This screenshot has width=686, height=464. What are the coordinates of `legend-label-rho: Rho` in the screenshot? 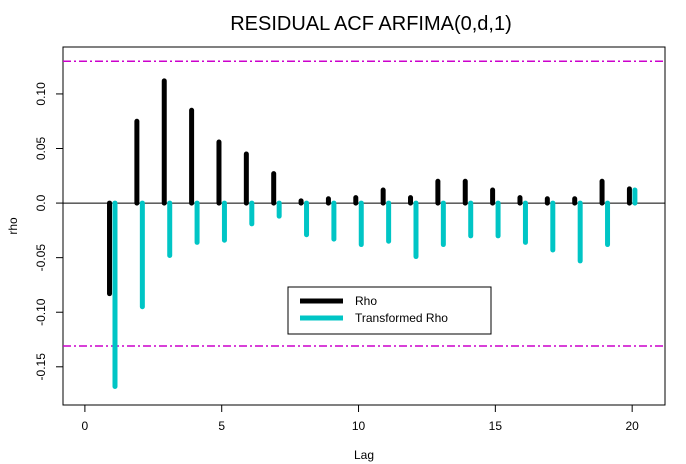 It's located at (366, 301).